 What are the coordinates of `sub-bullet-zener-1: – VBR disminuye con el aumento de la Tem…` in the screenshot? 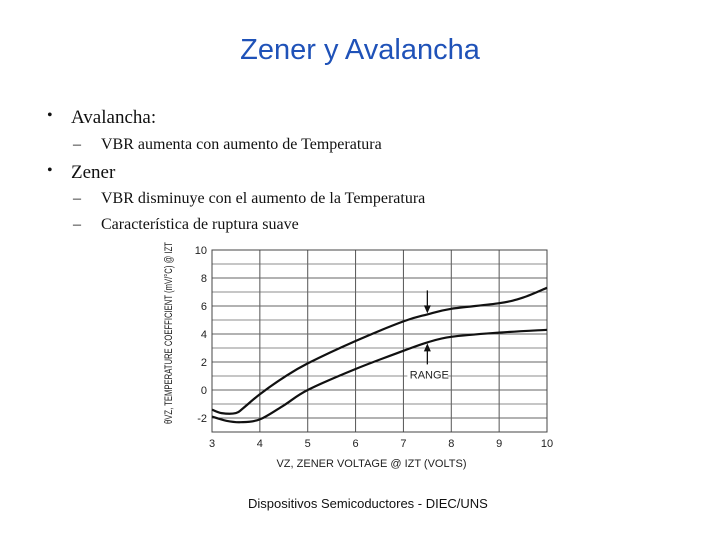 It's located at (249, 199).